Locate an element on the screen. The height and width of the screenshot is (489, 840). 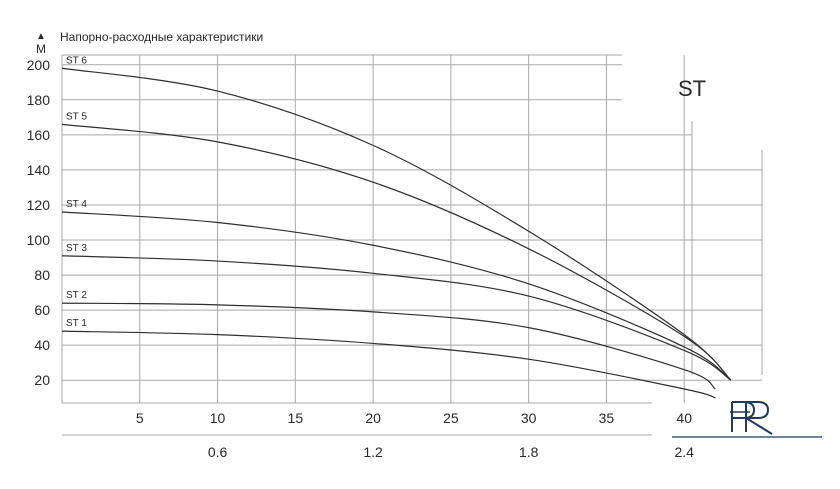
x2-tick-label: 1.2 is located at coordinates (373, 452).